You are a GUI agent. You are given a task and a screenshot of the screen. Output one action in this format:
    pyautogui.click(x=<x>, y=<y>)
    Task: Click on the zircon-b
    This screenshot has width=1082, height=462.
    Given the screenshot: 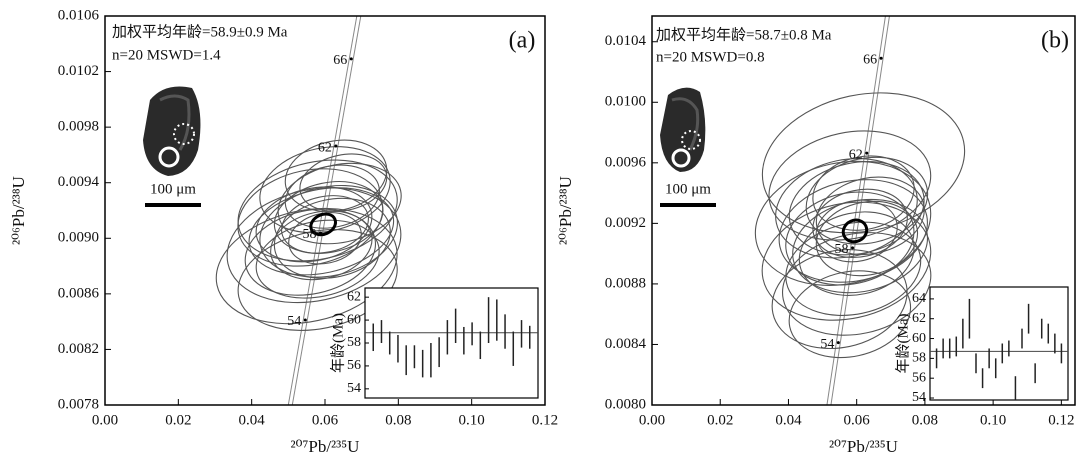 What is the action you would take?
    pyautogui.click(x=688, y=147)
    